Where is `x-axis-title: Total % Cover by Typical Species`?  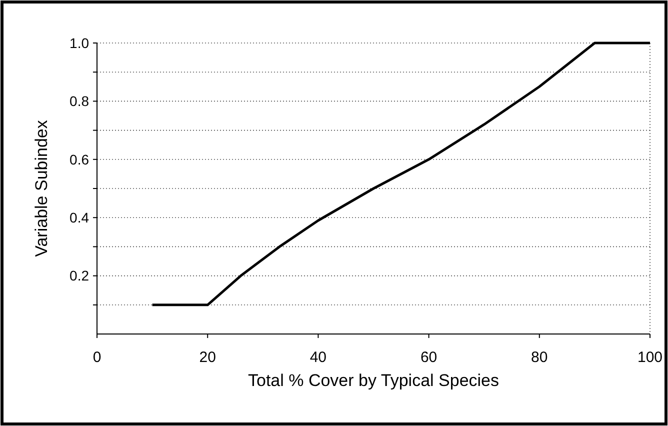 x-axis-title: Total % Cover by Typical Species is located at coordinates (374, 380).